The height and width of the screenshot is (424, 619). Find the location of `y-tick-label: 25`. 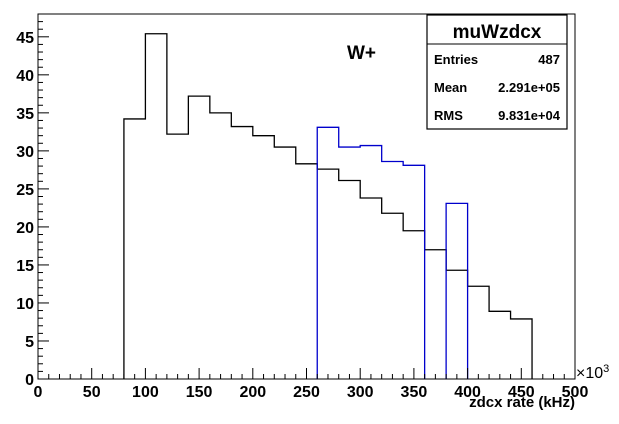

y-tick-label: 25 is located at coordinates (25, 190).